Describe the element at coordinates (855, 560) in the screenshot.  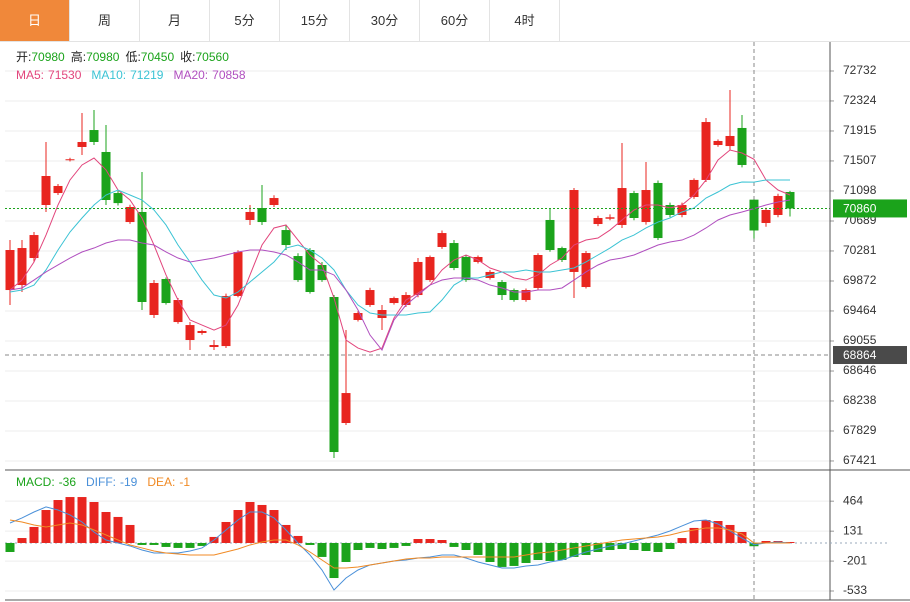
I see `y-tick-label: -201` at that location.